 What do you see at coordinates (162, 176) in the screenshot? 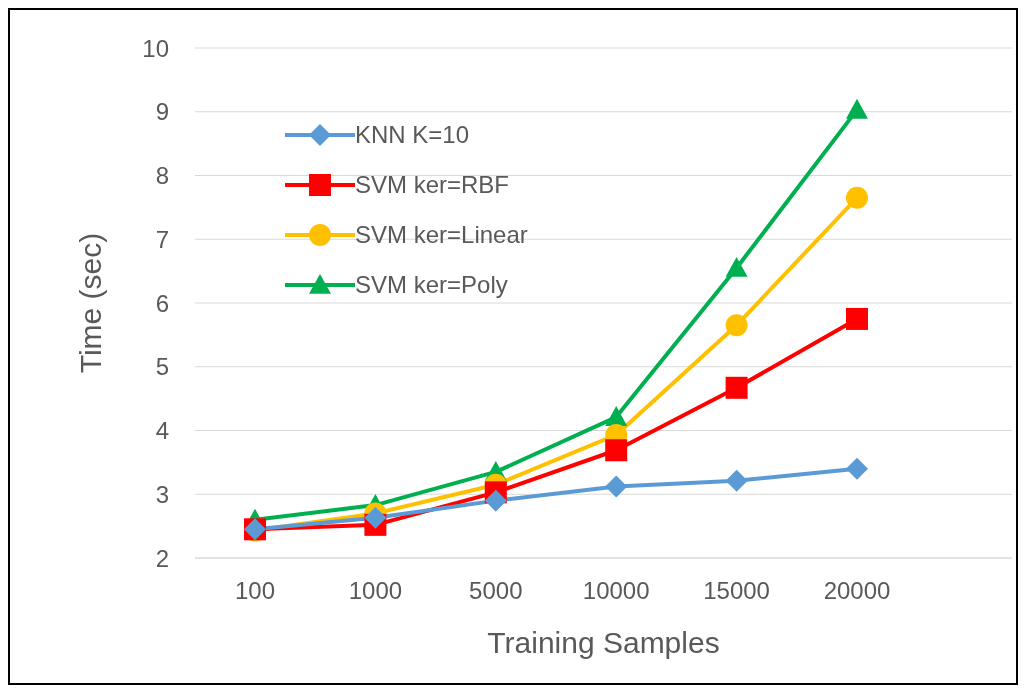
I see `y-tick-label: 8` at bounding box center [162, 176].